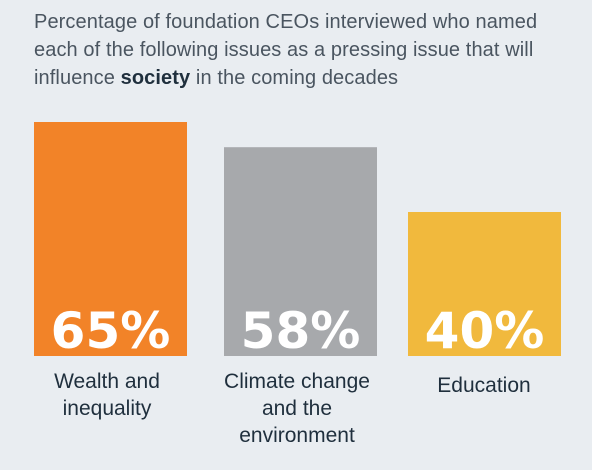  I want to click on category-label-1: Wealth and inequality, so click(107, 395).